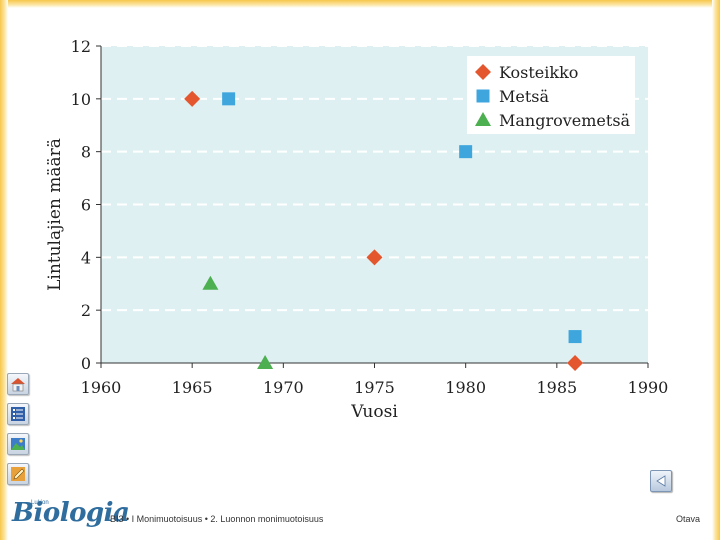  I want to click on list-icon, so click(18, 414).